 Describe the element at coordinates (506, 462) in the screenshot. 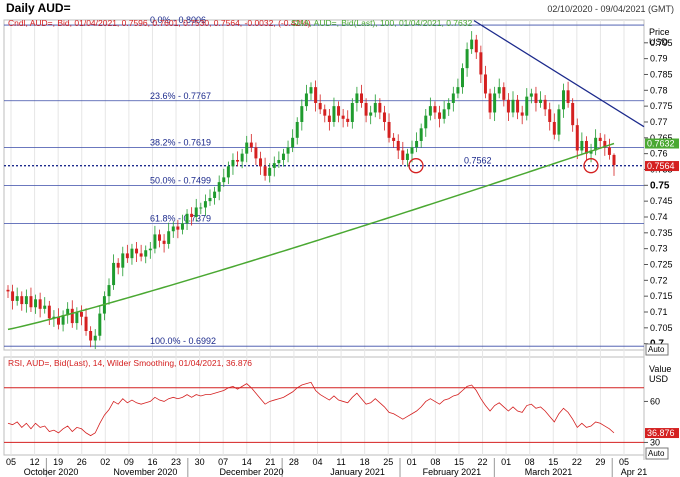

I see `x-tick-label: 01` at that location.